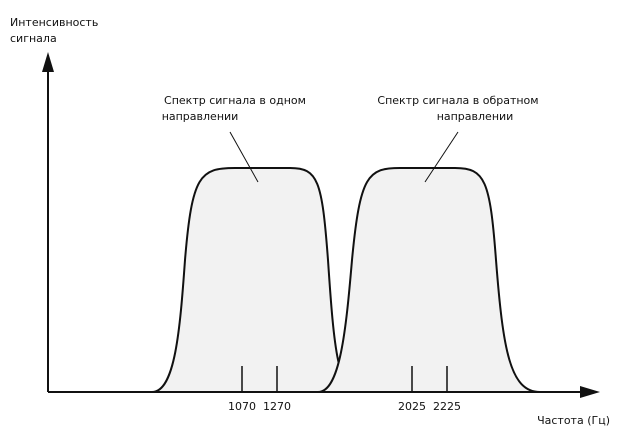 The image size is (623, 440). Describe the element at coordinates (48, 62) in the screenshot. I see `y-axis-arrow` at that location.